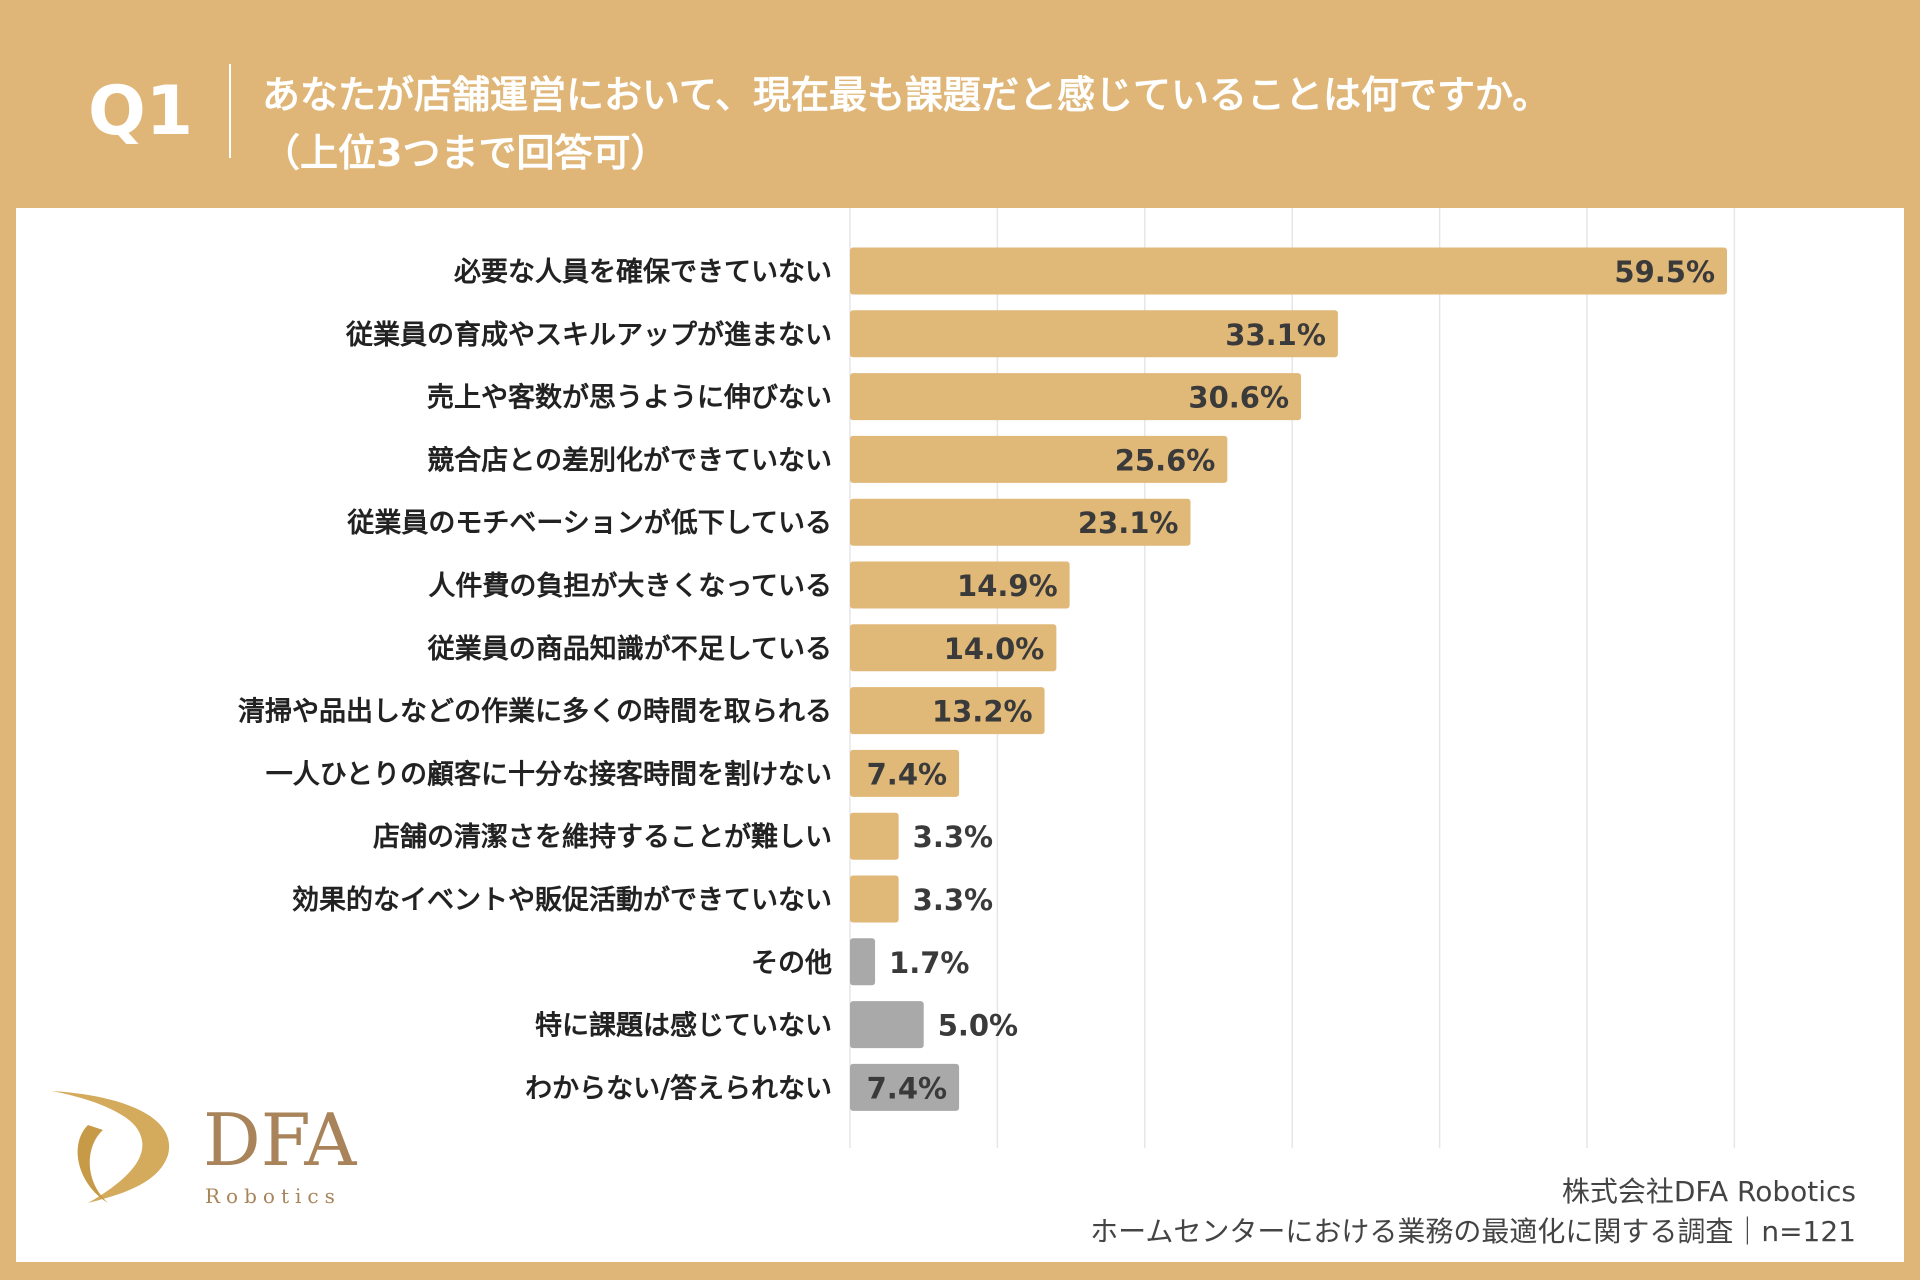 This screenshot has height=1280, width=1920. I want to click on header-divider, so click(230, 111).